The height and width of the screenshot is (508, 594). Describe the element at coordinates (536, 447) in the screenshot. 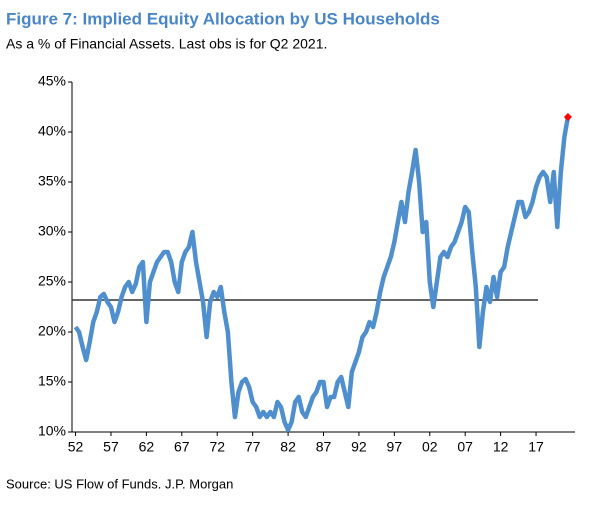

I see `x-tick-label: 17` at that location.